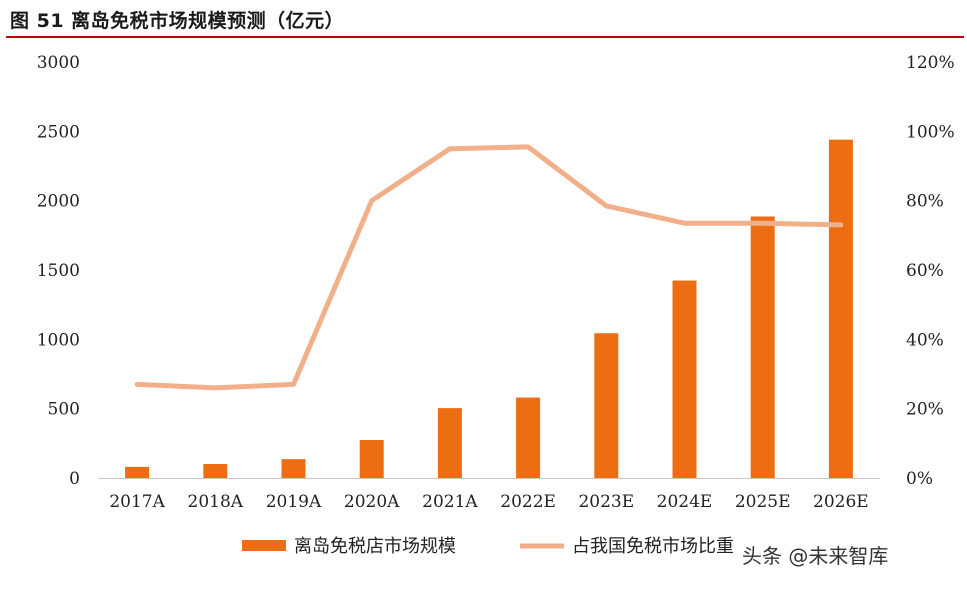 Image resolution: width=967 pixels, height=589 pixels. I want to click on legend-bar-label: 离岛免税店市场规模, so click(375, 546).